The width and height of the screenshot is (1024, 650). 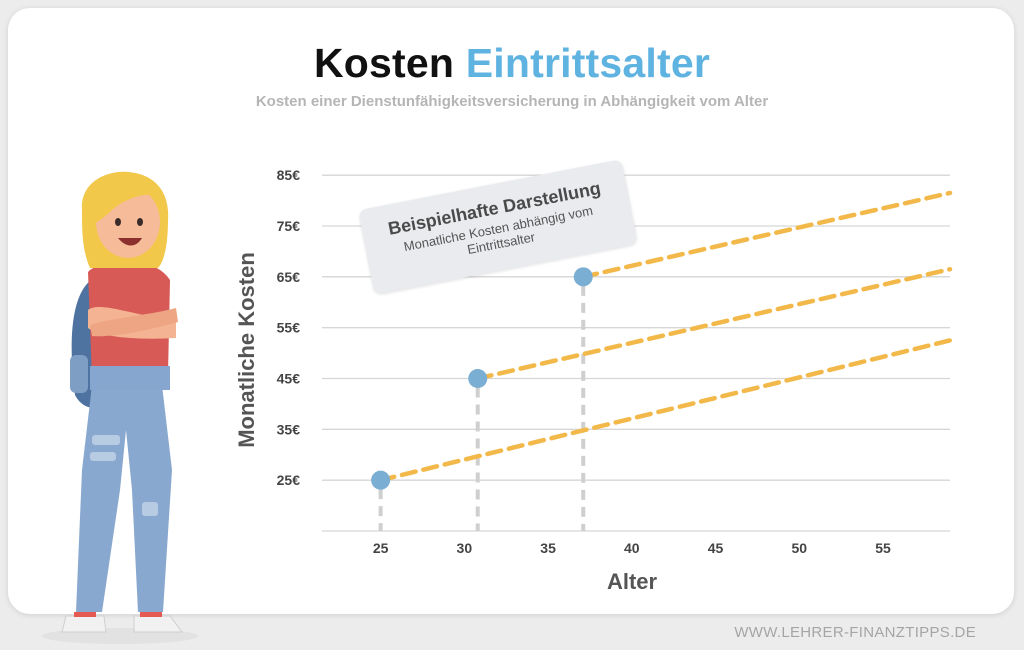 I want to click on data-markers, so click(x=482, y=378).